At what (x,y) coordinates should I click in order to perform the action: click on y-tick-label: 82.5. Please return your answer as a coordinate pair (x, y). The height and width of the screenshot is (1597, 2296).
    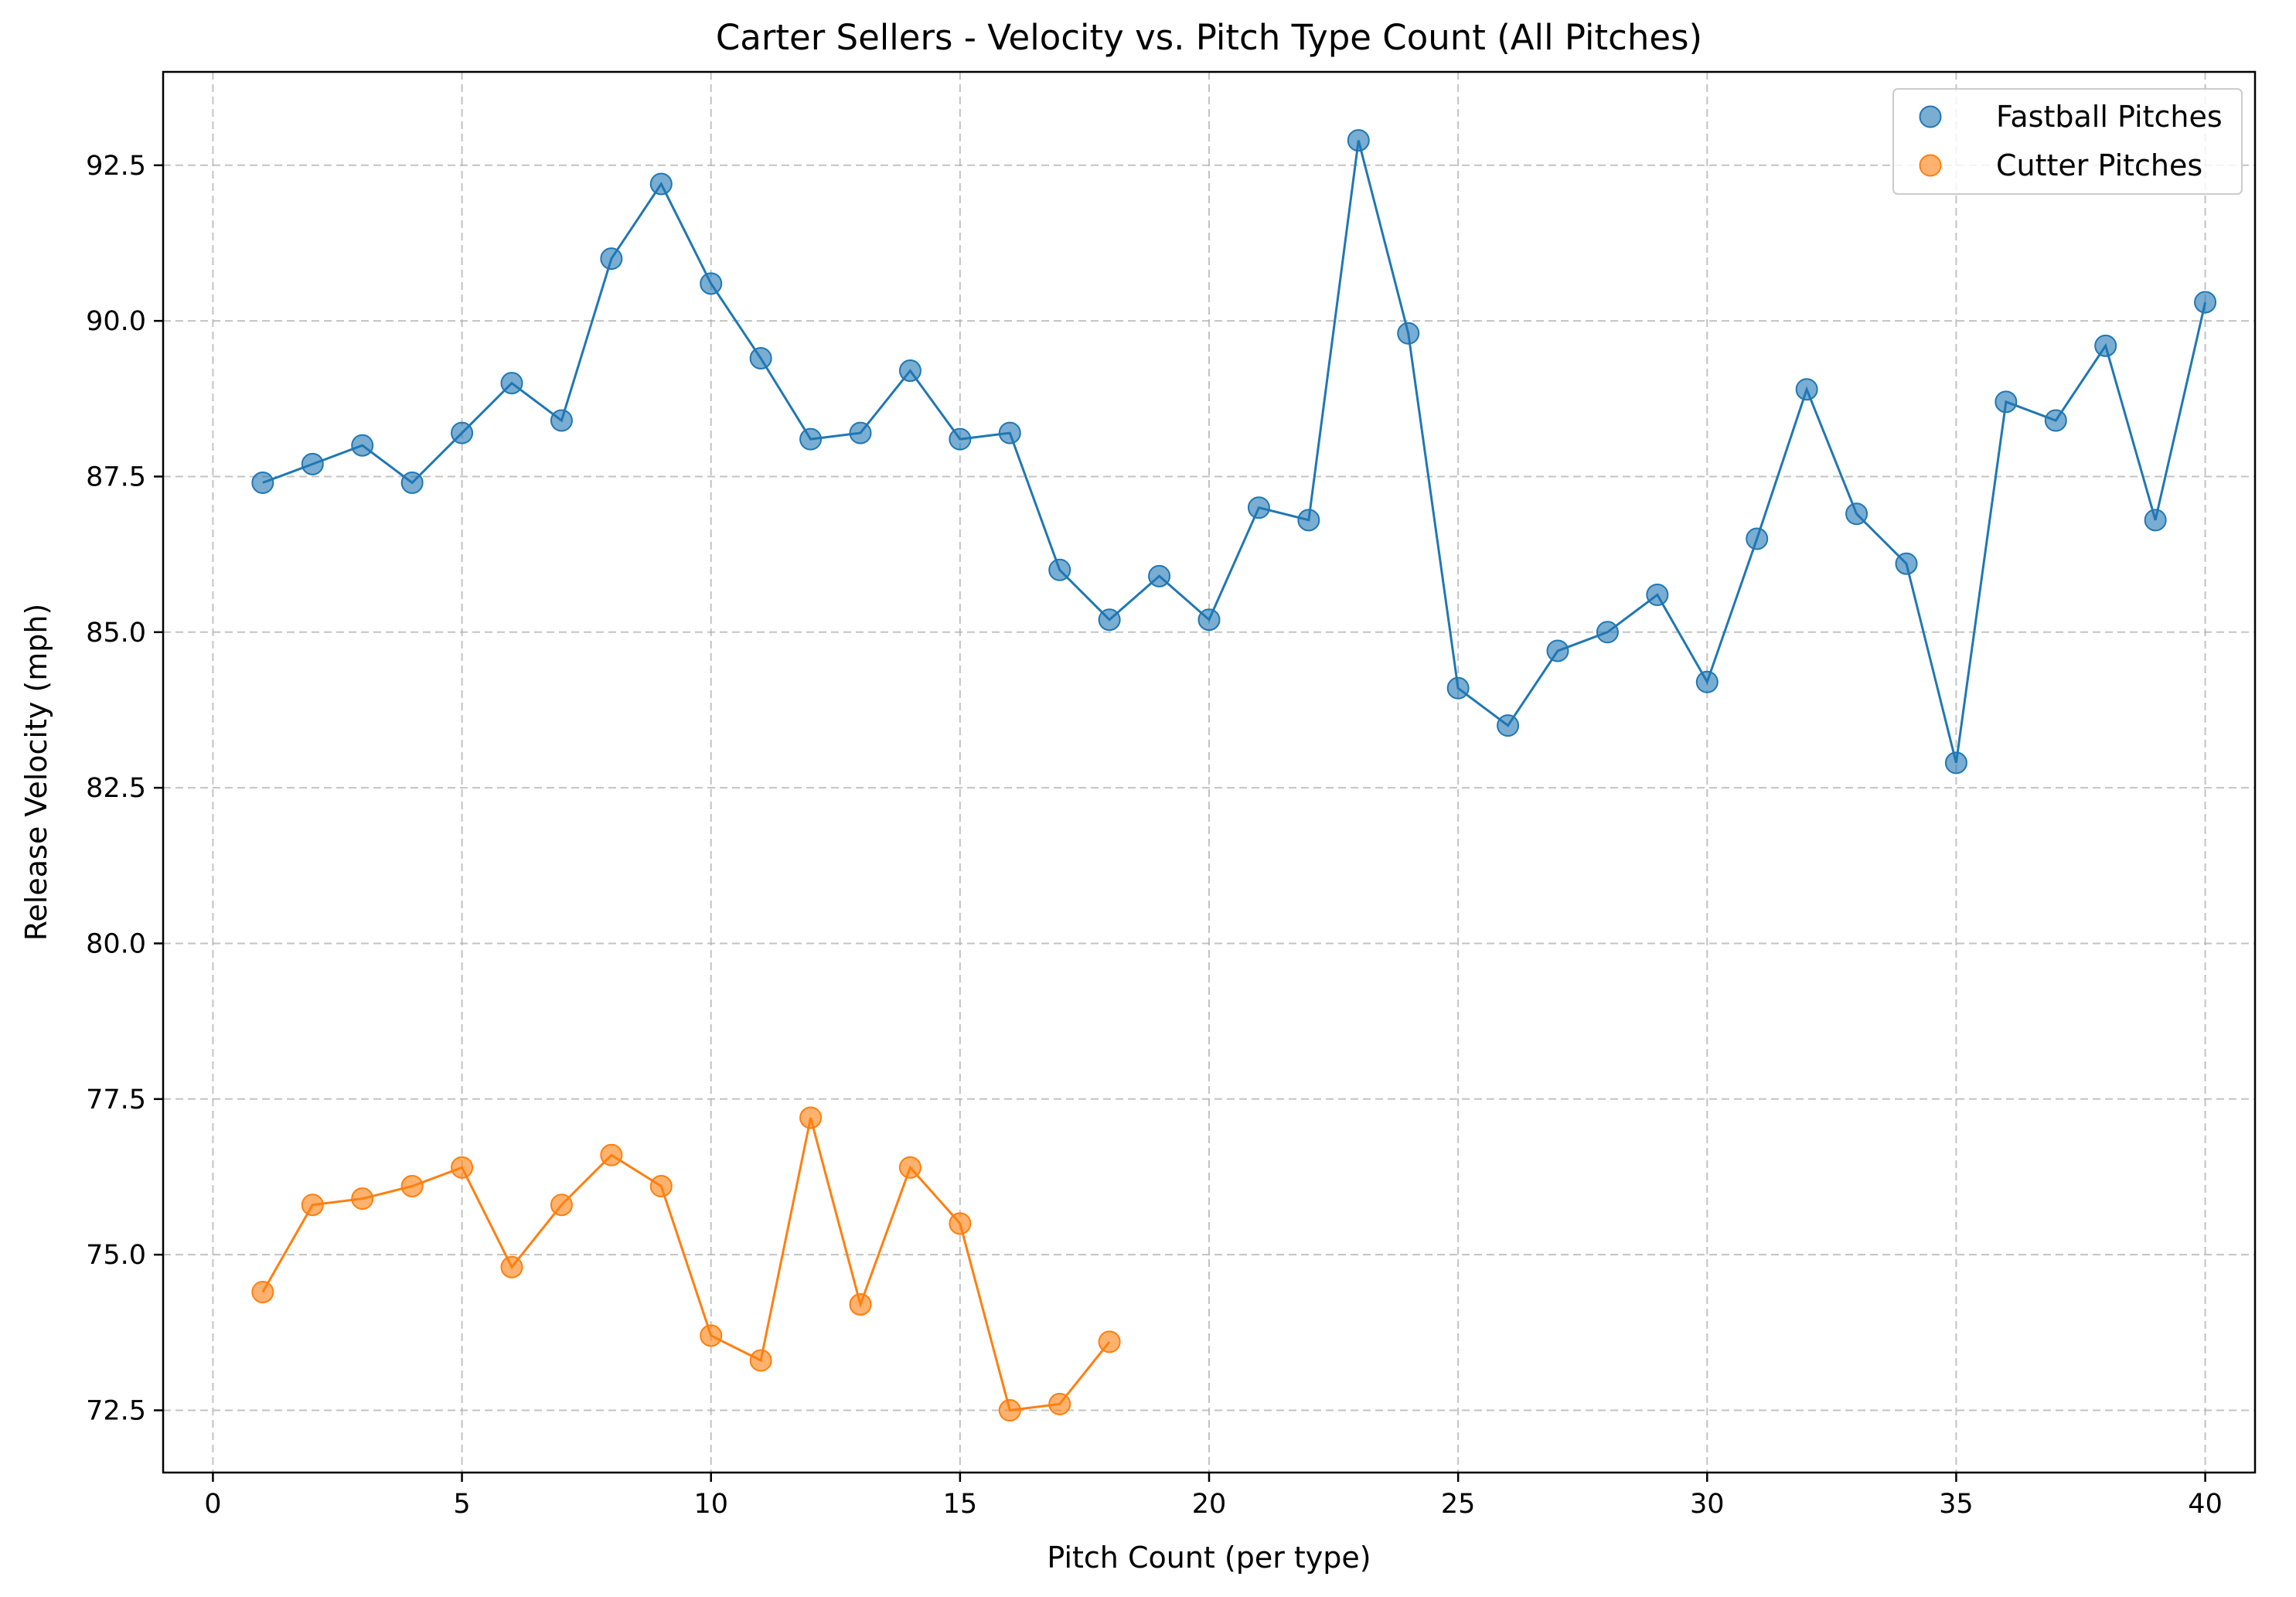
    Looking at the image, I should click on (116, 788).